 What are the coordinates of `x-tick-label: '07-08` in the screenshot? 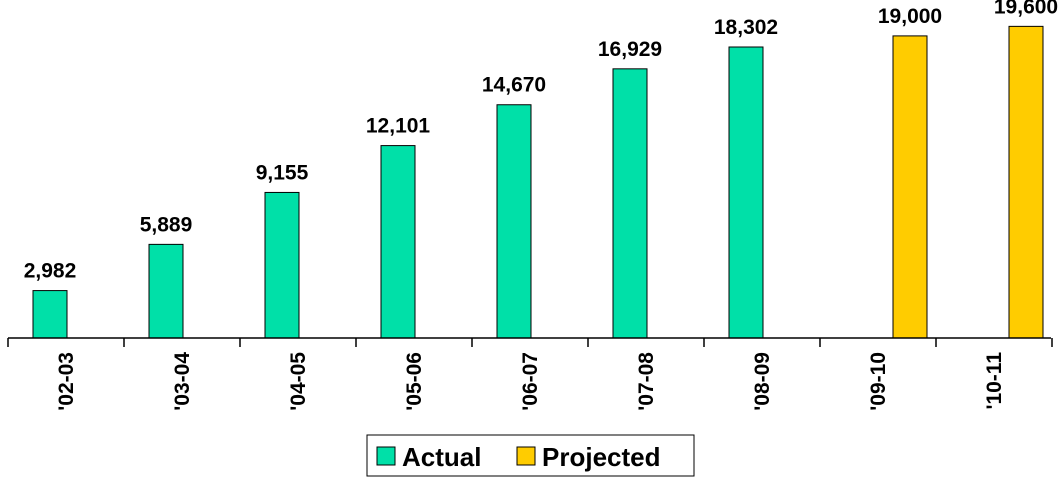 It's located at (646, 381).